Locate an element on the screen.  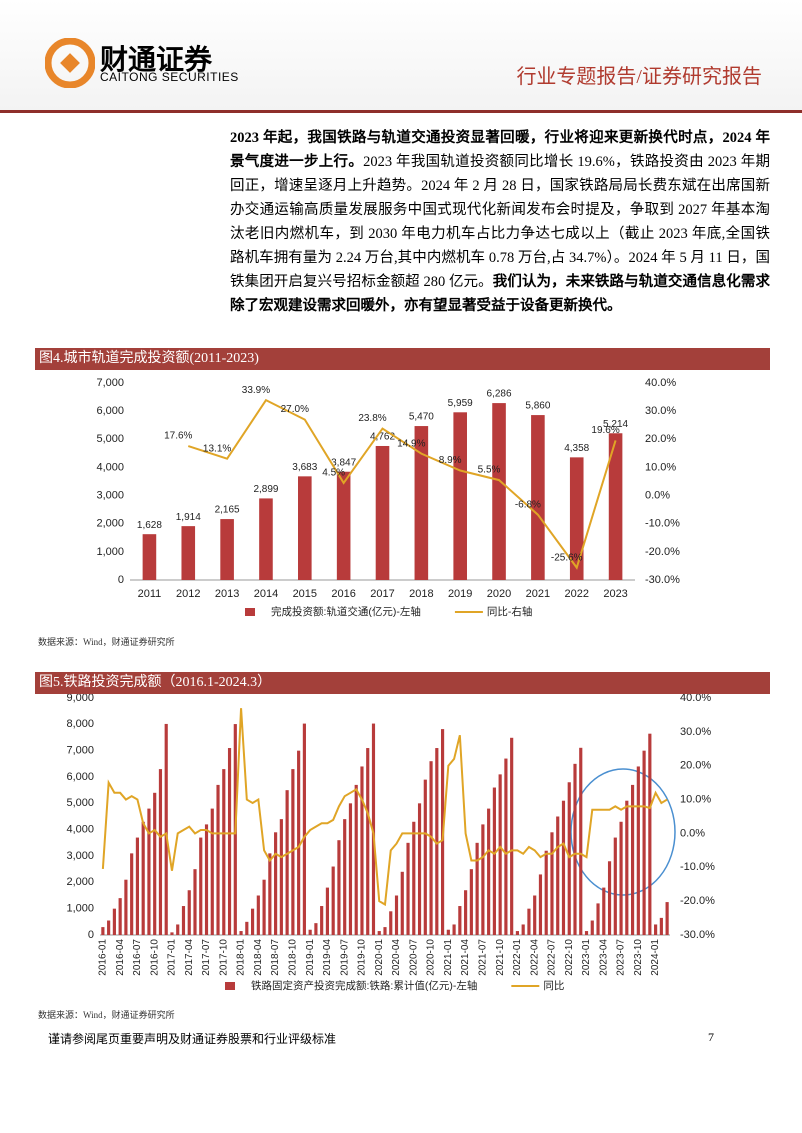
data-label: 3,847 is located at coordinates (343, 462).